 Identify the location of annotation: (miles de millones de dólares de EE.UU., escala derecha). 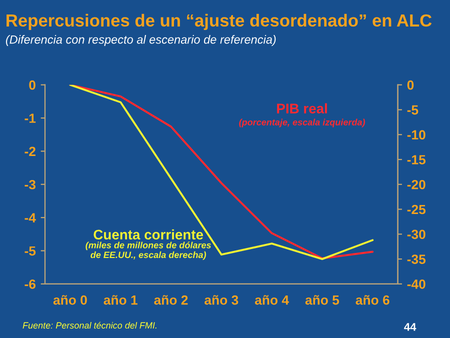
(148, 251).